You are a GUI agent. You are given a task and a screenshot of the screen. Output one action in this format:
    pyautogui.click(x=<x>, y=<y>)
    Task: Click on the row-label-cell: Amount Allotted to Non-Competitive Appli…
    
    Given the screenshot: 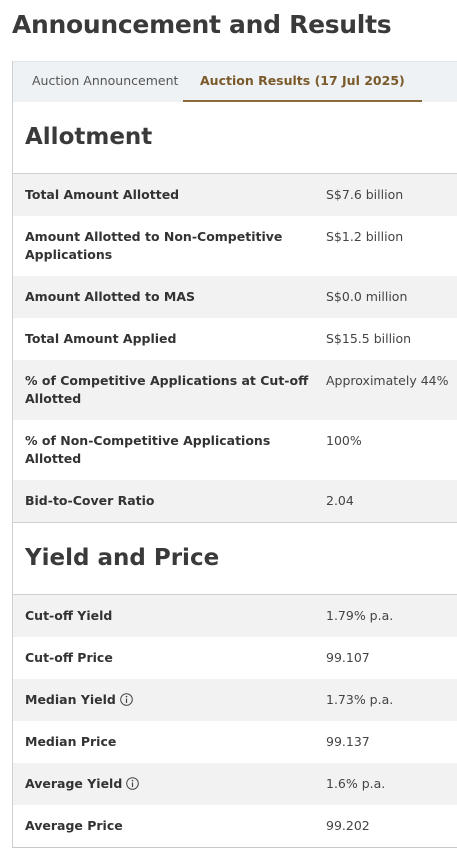 What is the action you would take?
    pyautogui.click(x=169, y=246)
    